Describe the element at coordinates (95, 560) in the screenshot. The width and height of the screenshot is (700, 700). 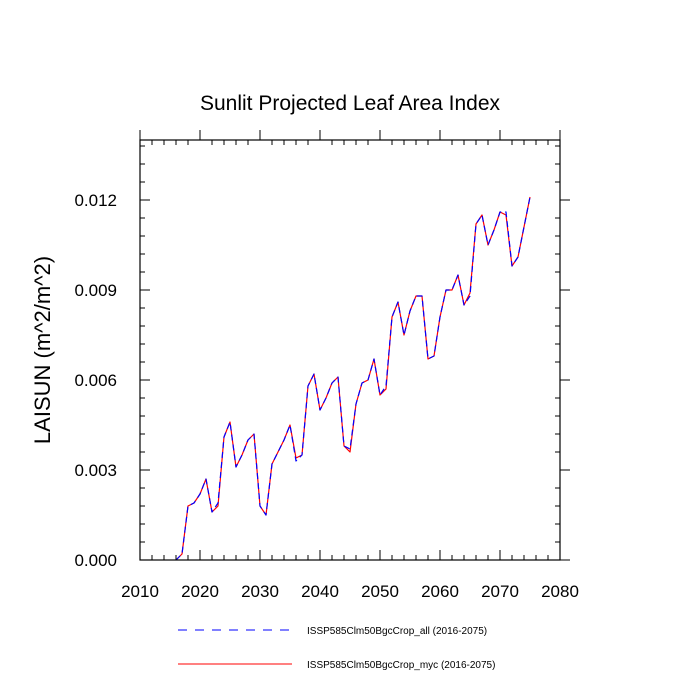
I see `y-tick-label: 0.000` at that location.